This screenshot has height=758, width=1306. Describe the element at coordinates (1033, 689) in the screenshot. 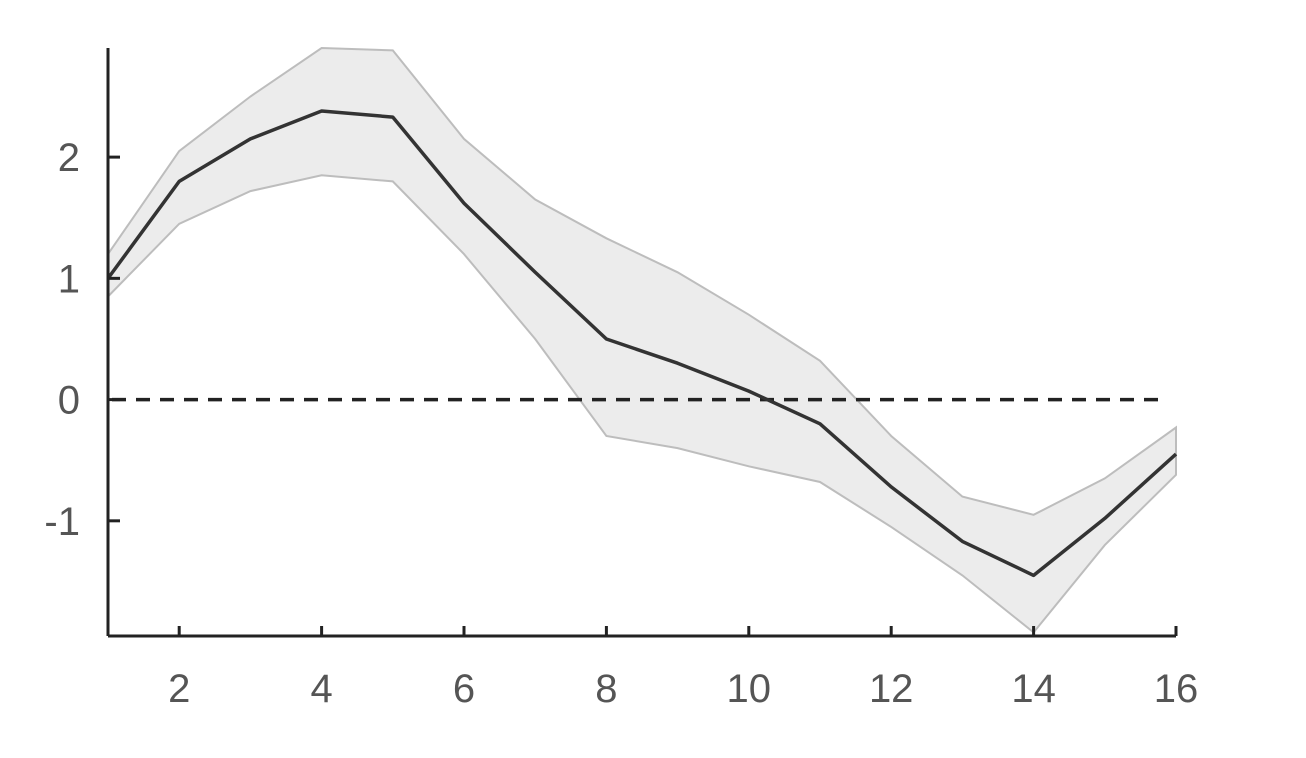

I see `x-tick-label: 14` at that location.